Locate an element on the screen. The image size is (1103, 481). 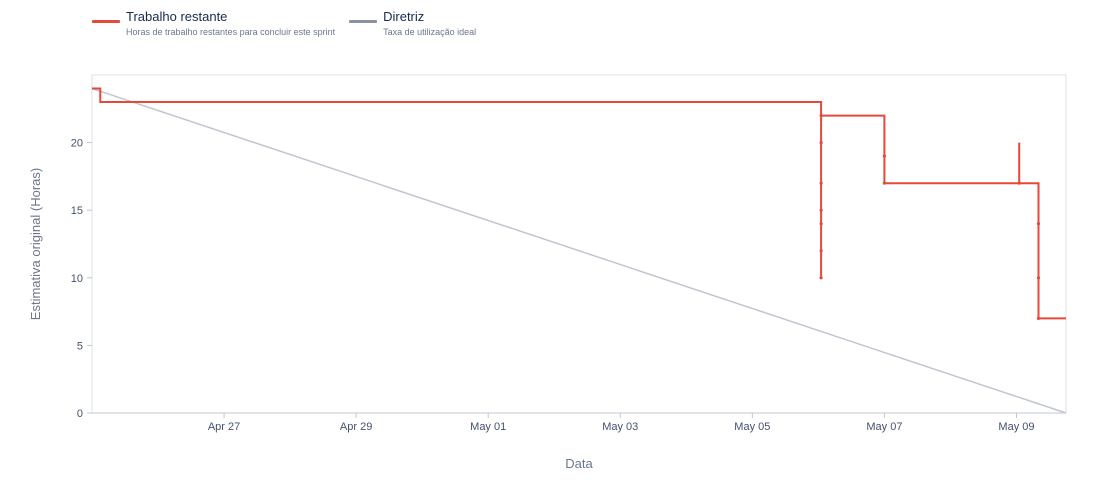
legend-swatch-guideline is located at coordinates (363, 21).